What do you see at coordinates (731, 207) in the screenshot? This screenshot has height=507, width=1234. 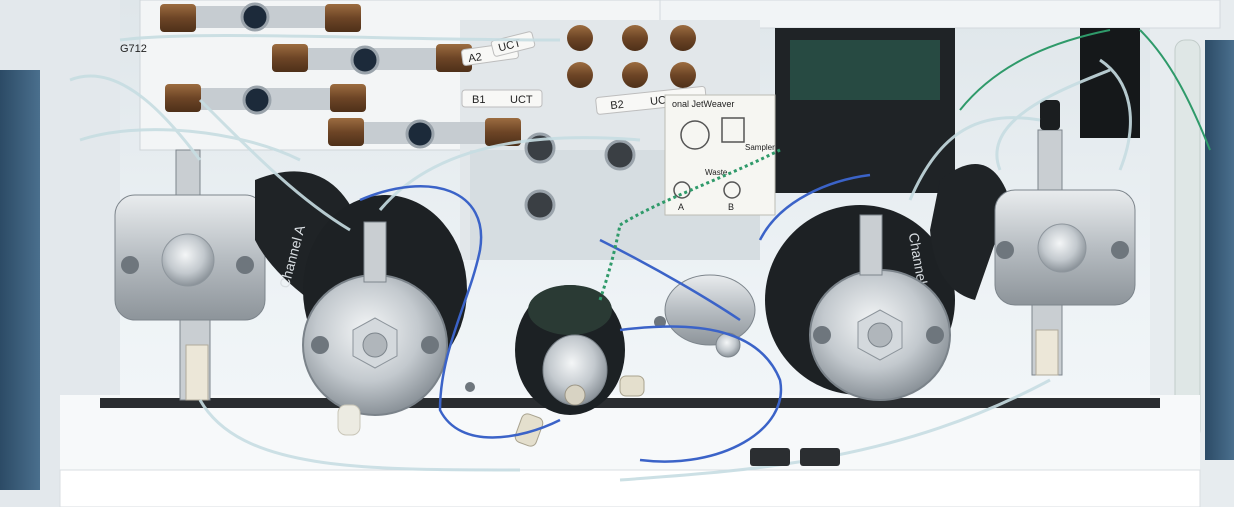 I see `svg-text: B` at bounding box center [731, 207].